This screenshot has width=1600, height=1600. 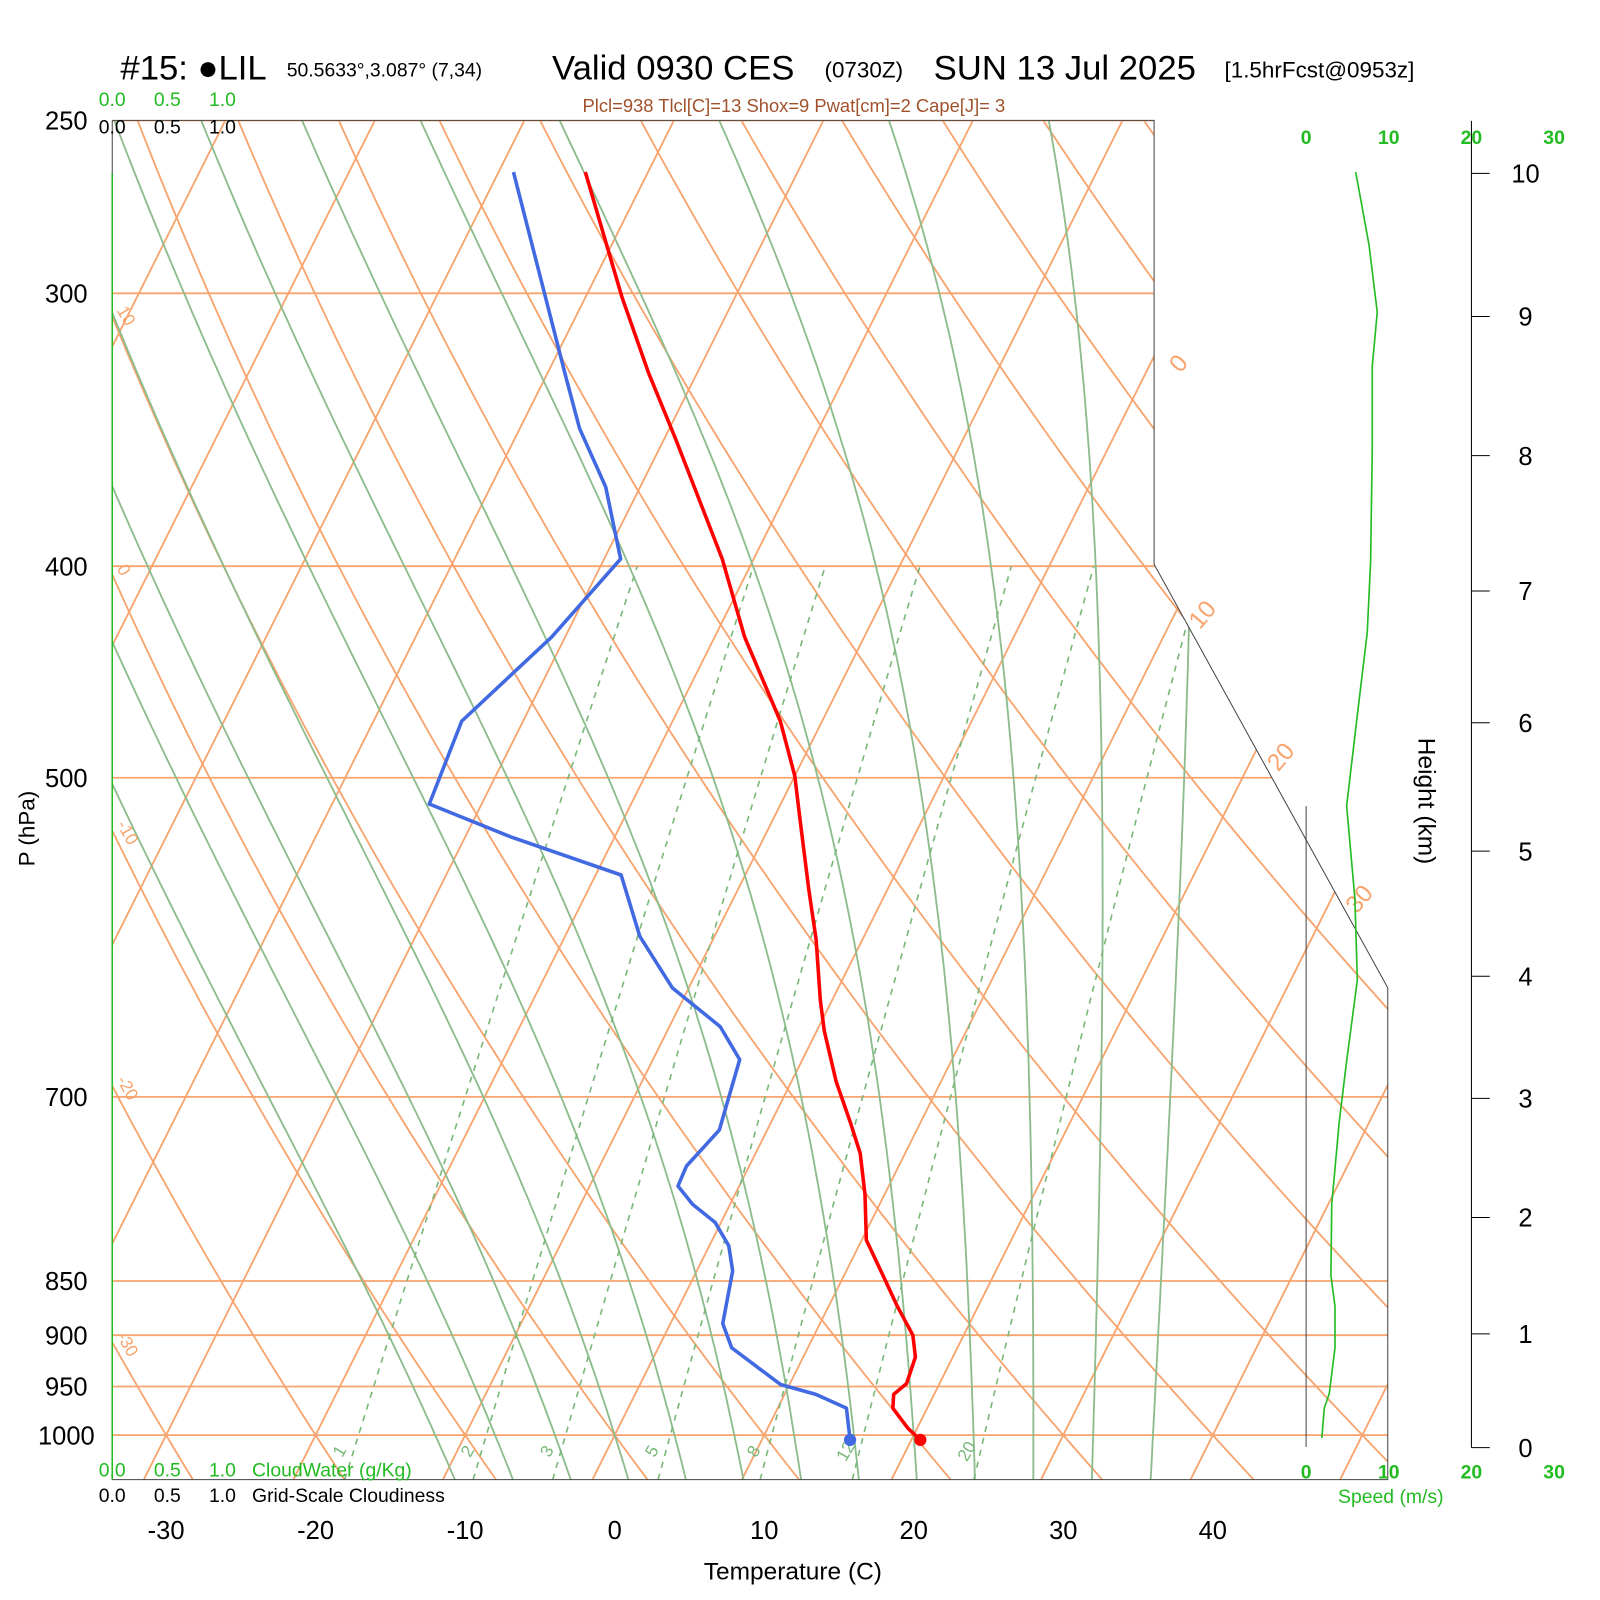 I want to click on y2-tick-label: 9, so click(x=1525, y=318).